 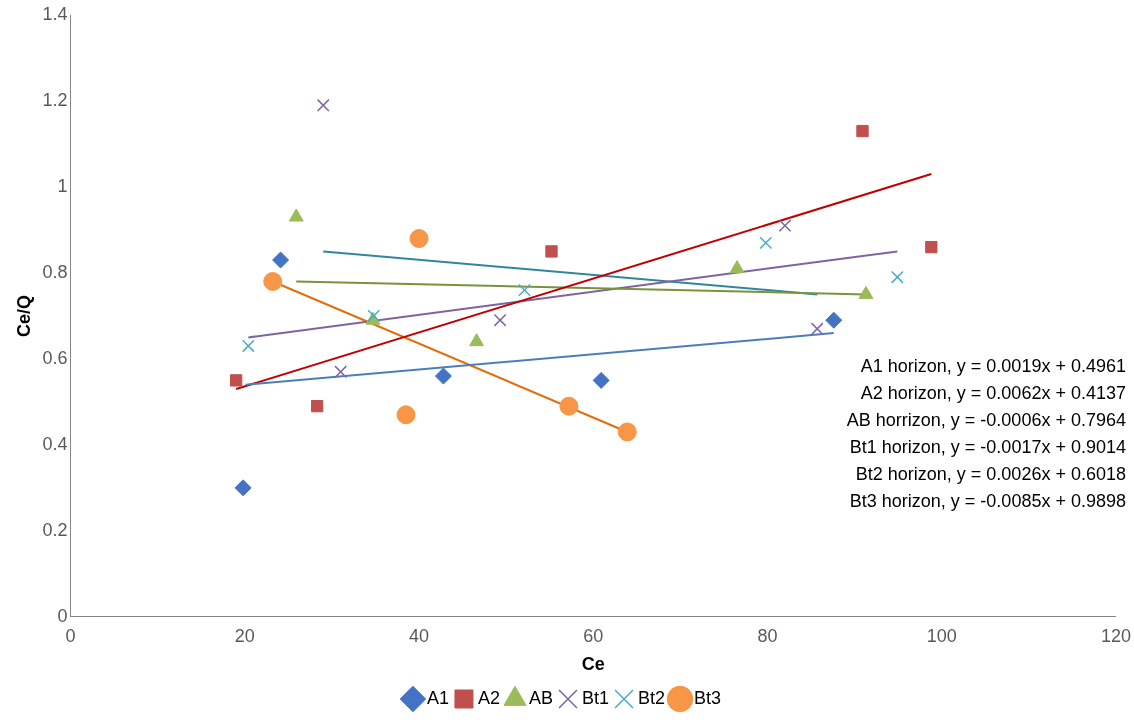 What do you see at coordinates (55, 99) in the screenshot?
I see `y-tick-label: 1.2` at bounding box center [55, 99].